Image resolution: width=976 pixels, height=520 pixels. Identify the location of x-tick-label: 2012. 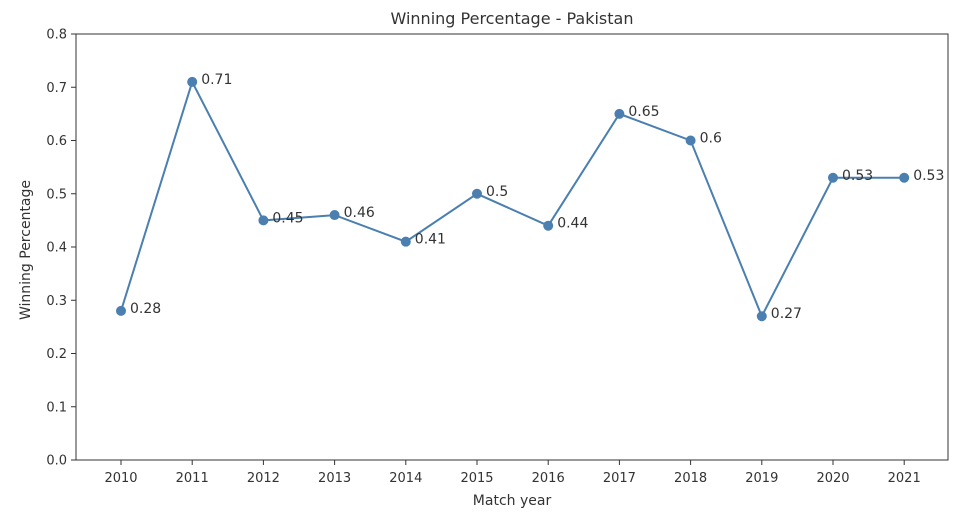
(263, 478).